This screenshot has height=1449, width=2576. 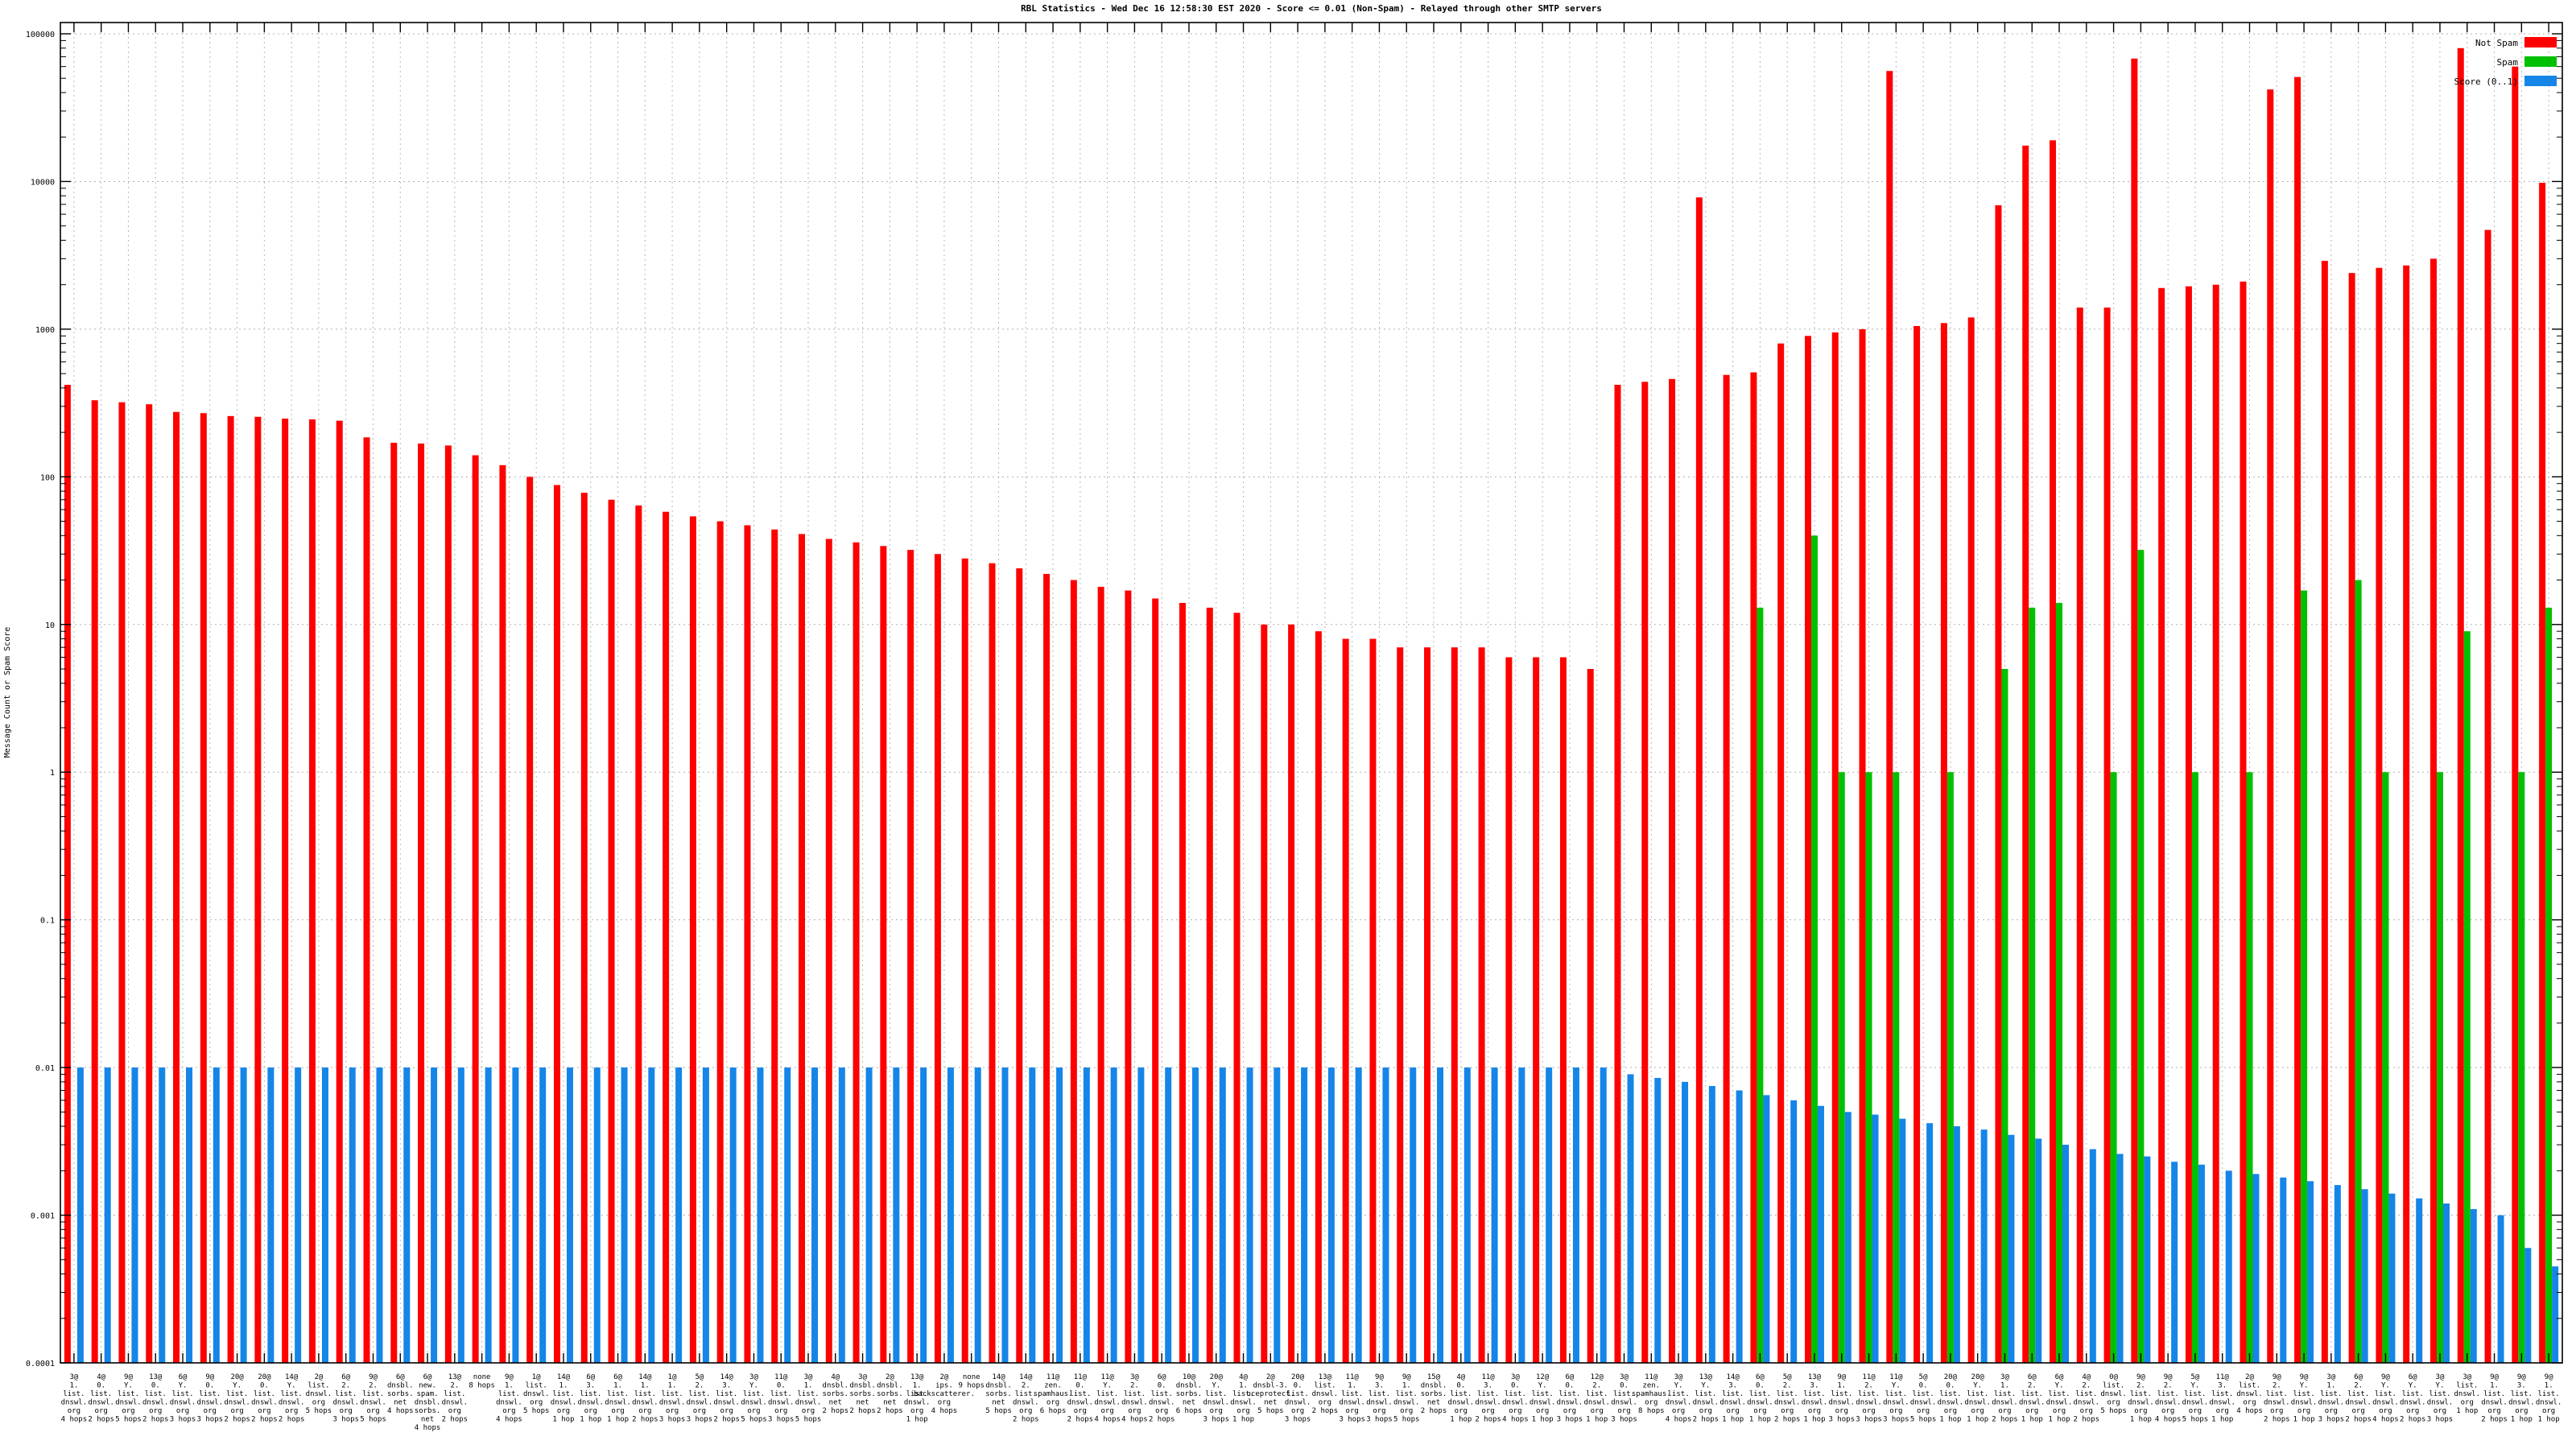 I want to click on x-tick-label: 4@ 2. list. dnswl. org 2 hops, so click(x=2087, y=1398).